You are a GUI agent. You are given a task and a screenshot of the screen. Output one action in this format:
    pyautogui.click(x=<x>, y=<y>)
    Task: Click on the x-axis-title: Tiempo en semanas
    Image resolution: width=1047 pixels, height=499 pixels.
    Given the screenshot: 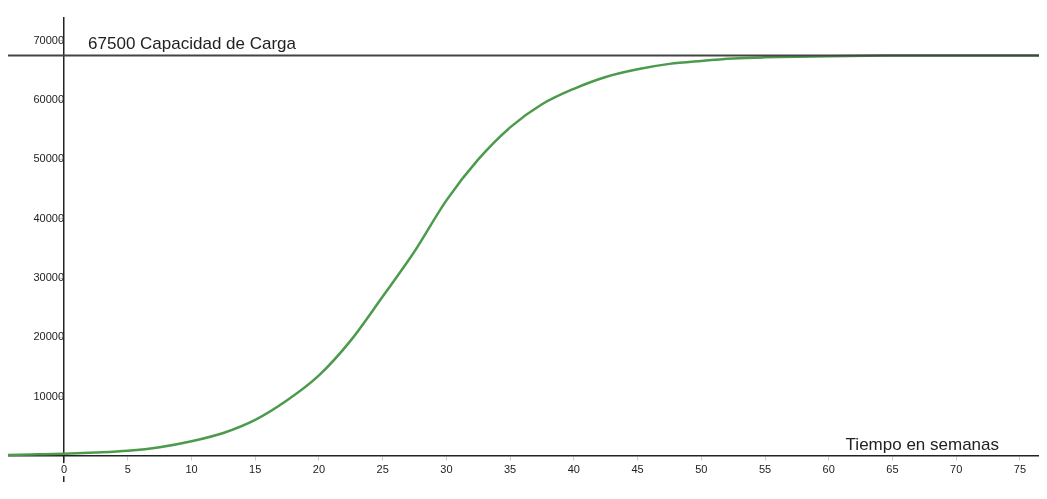 What is the action you would take?
    pyautogui.click(x=922, y=445)
    